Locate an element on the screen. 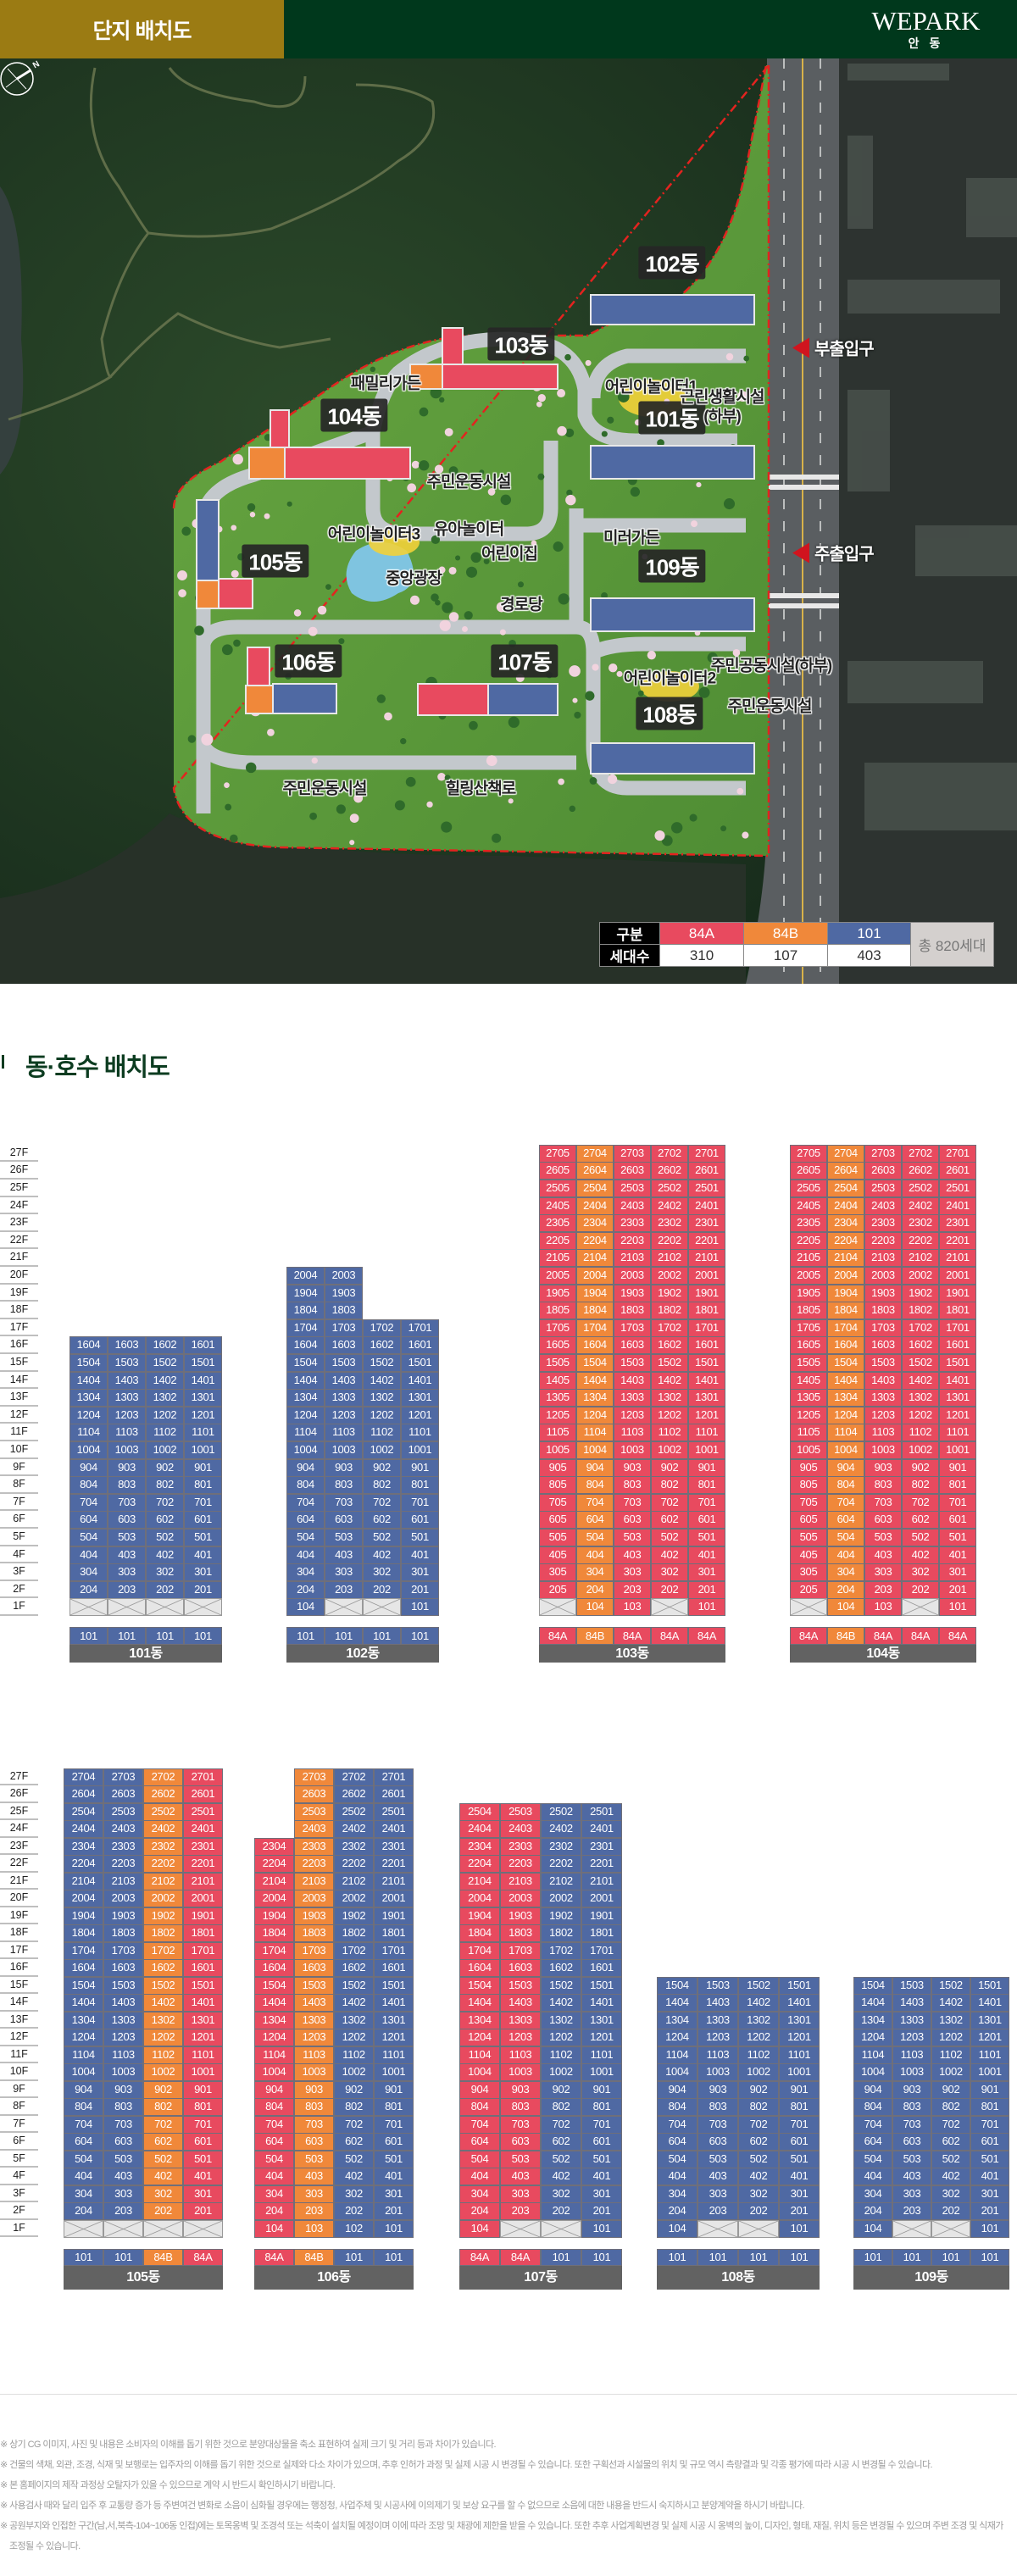  unit-cell: 1203 is located at coordinates (123, 2037).